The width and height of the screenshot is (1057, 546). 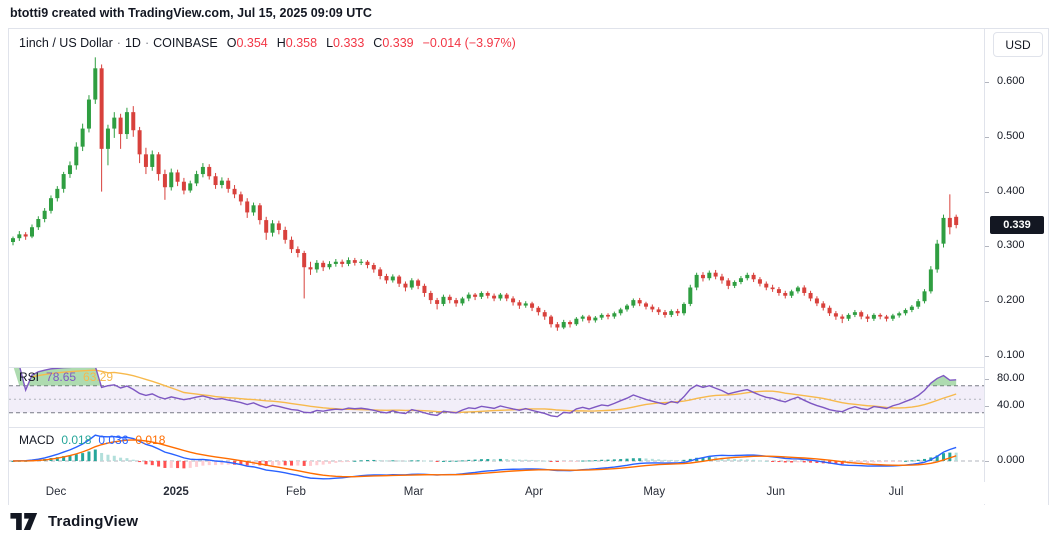 I want to click on price-tick-label: 0.400, so click(x=1011, y=190).